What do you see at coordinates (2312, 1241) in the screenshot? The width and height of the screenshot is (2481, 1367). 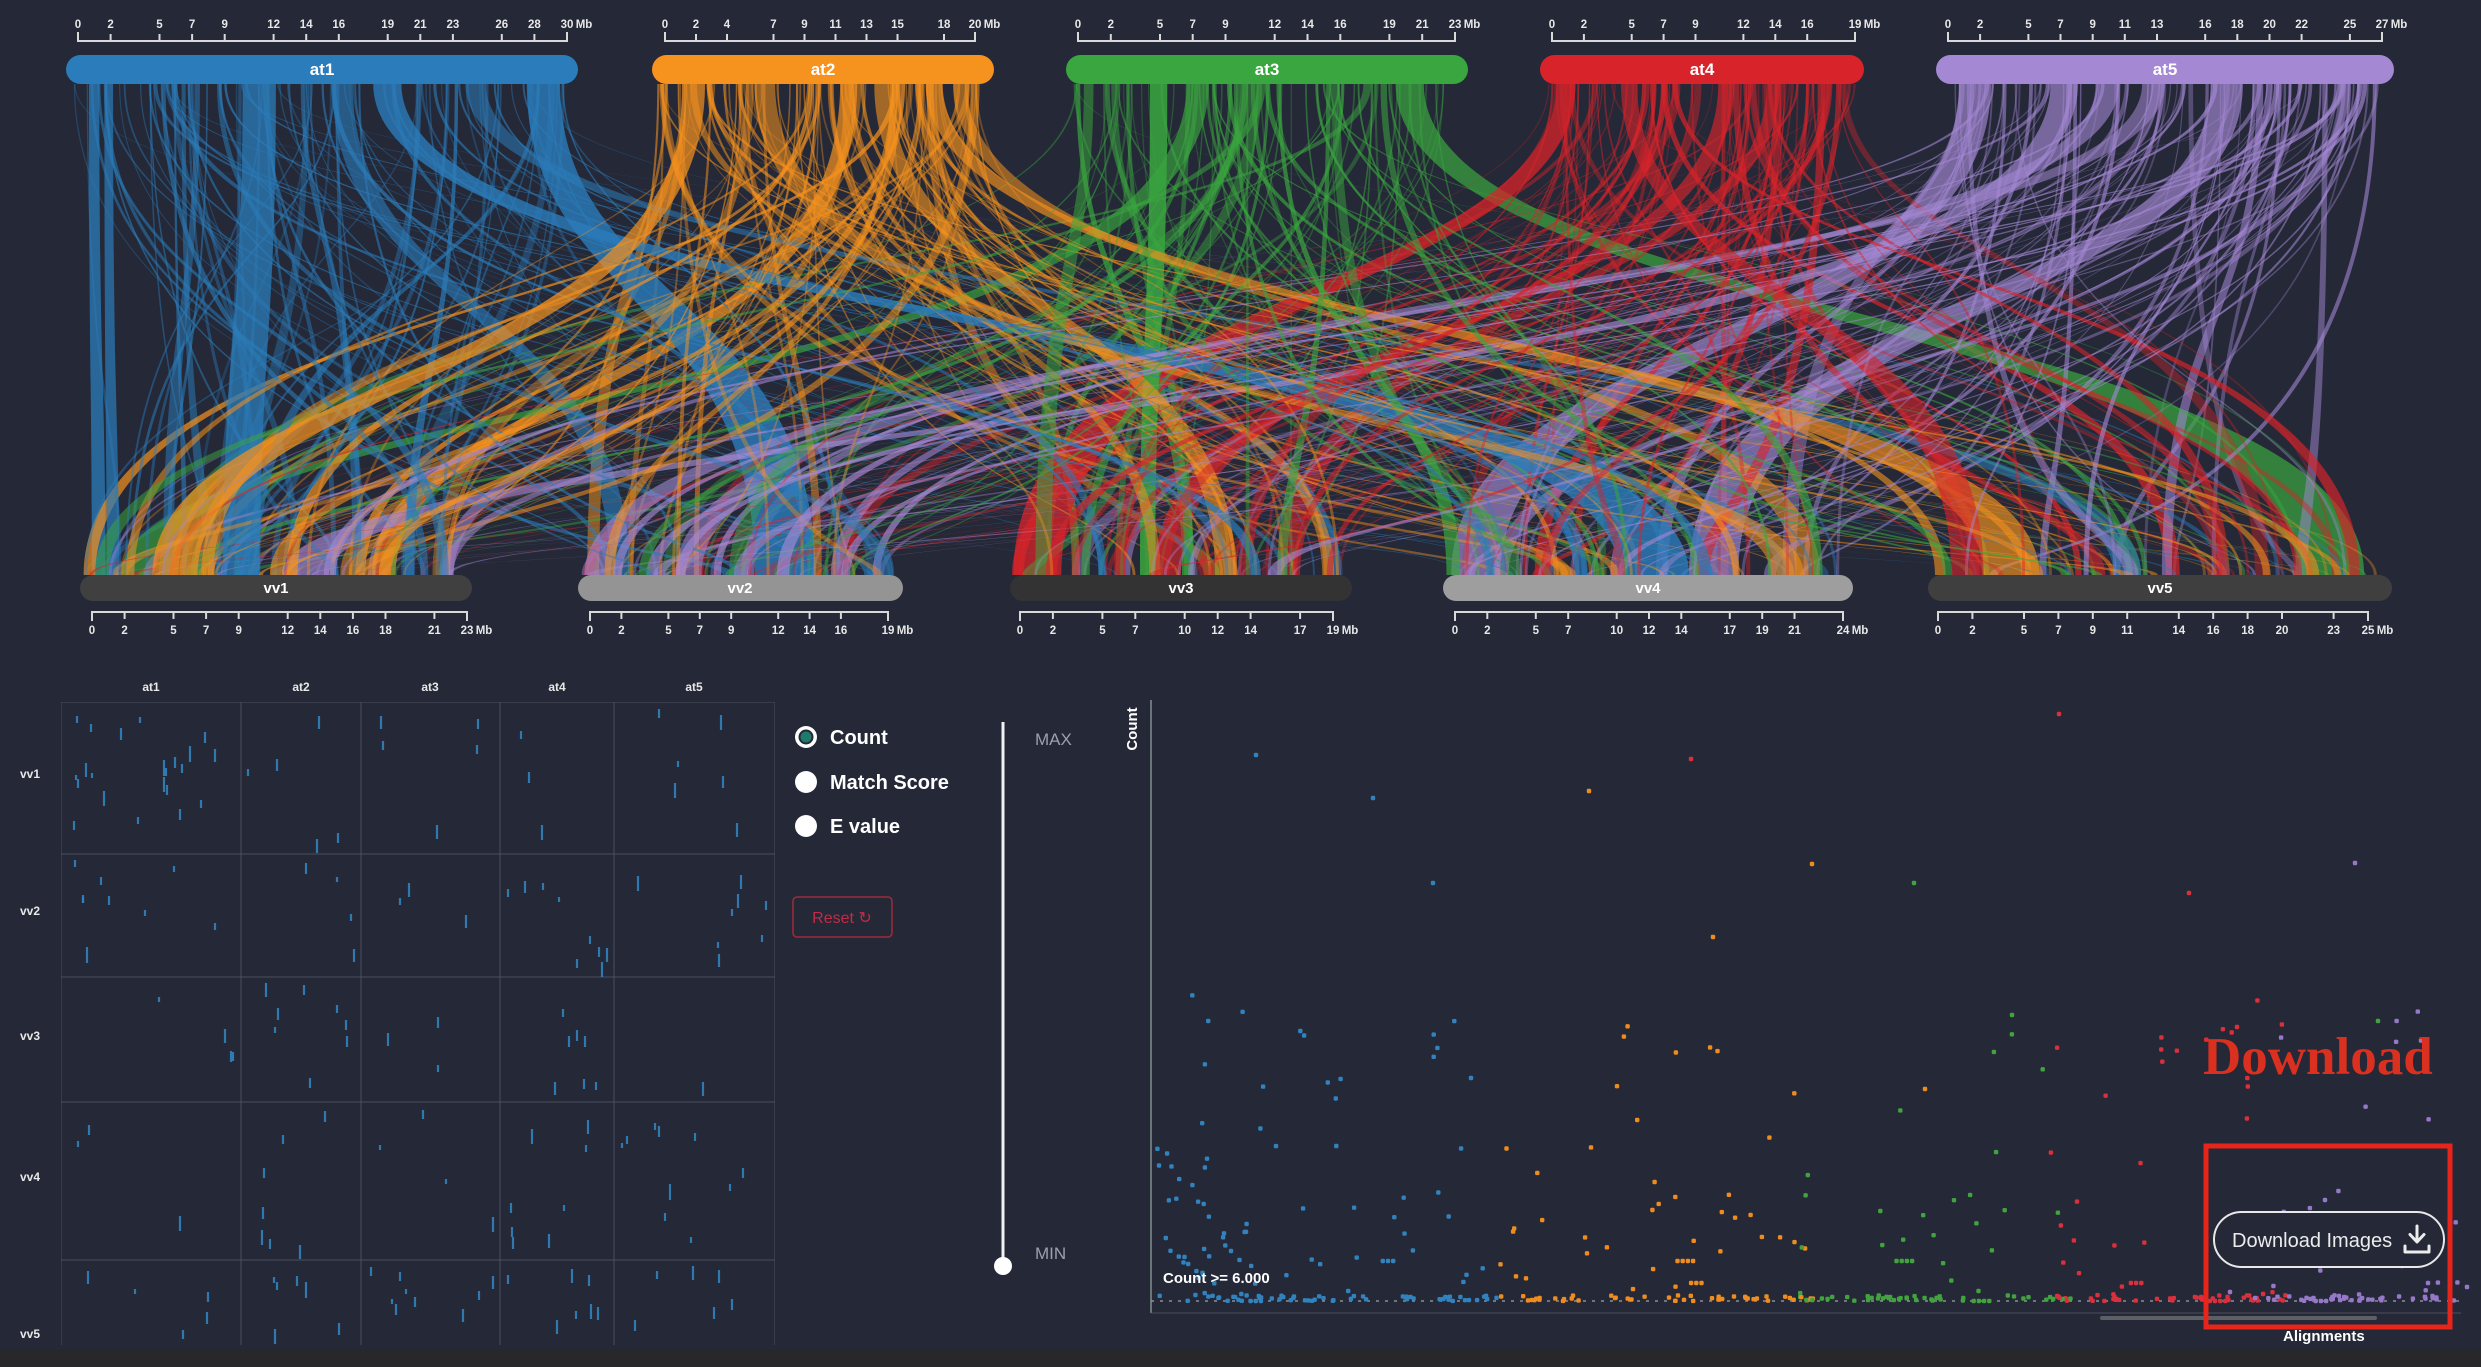 I see `svg-text: Download Images` at bounding box center [2312, 1241].